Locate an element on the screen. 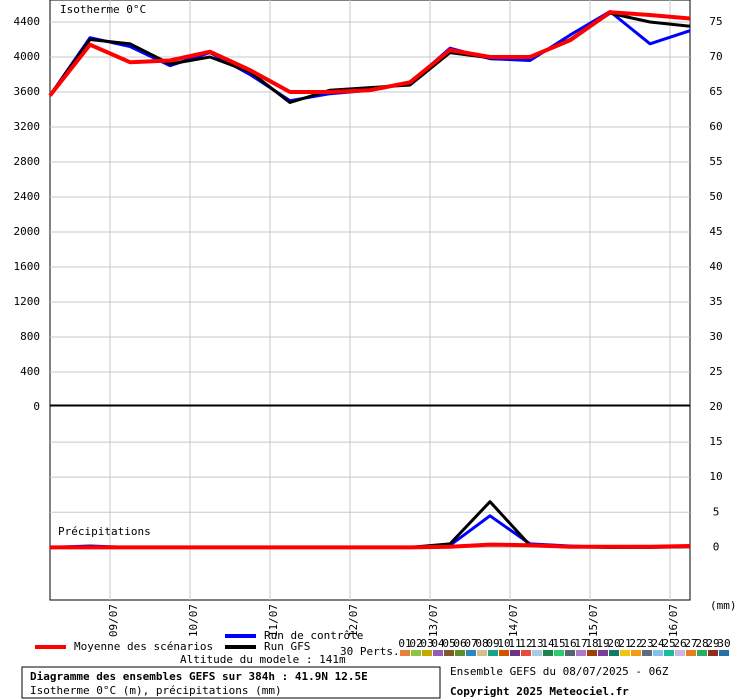  footer-box is located at coordinates (231, 682).